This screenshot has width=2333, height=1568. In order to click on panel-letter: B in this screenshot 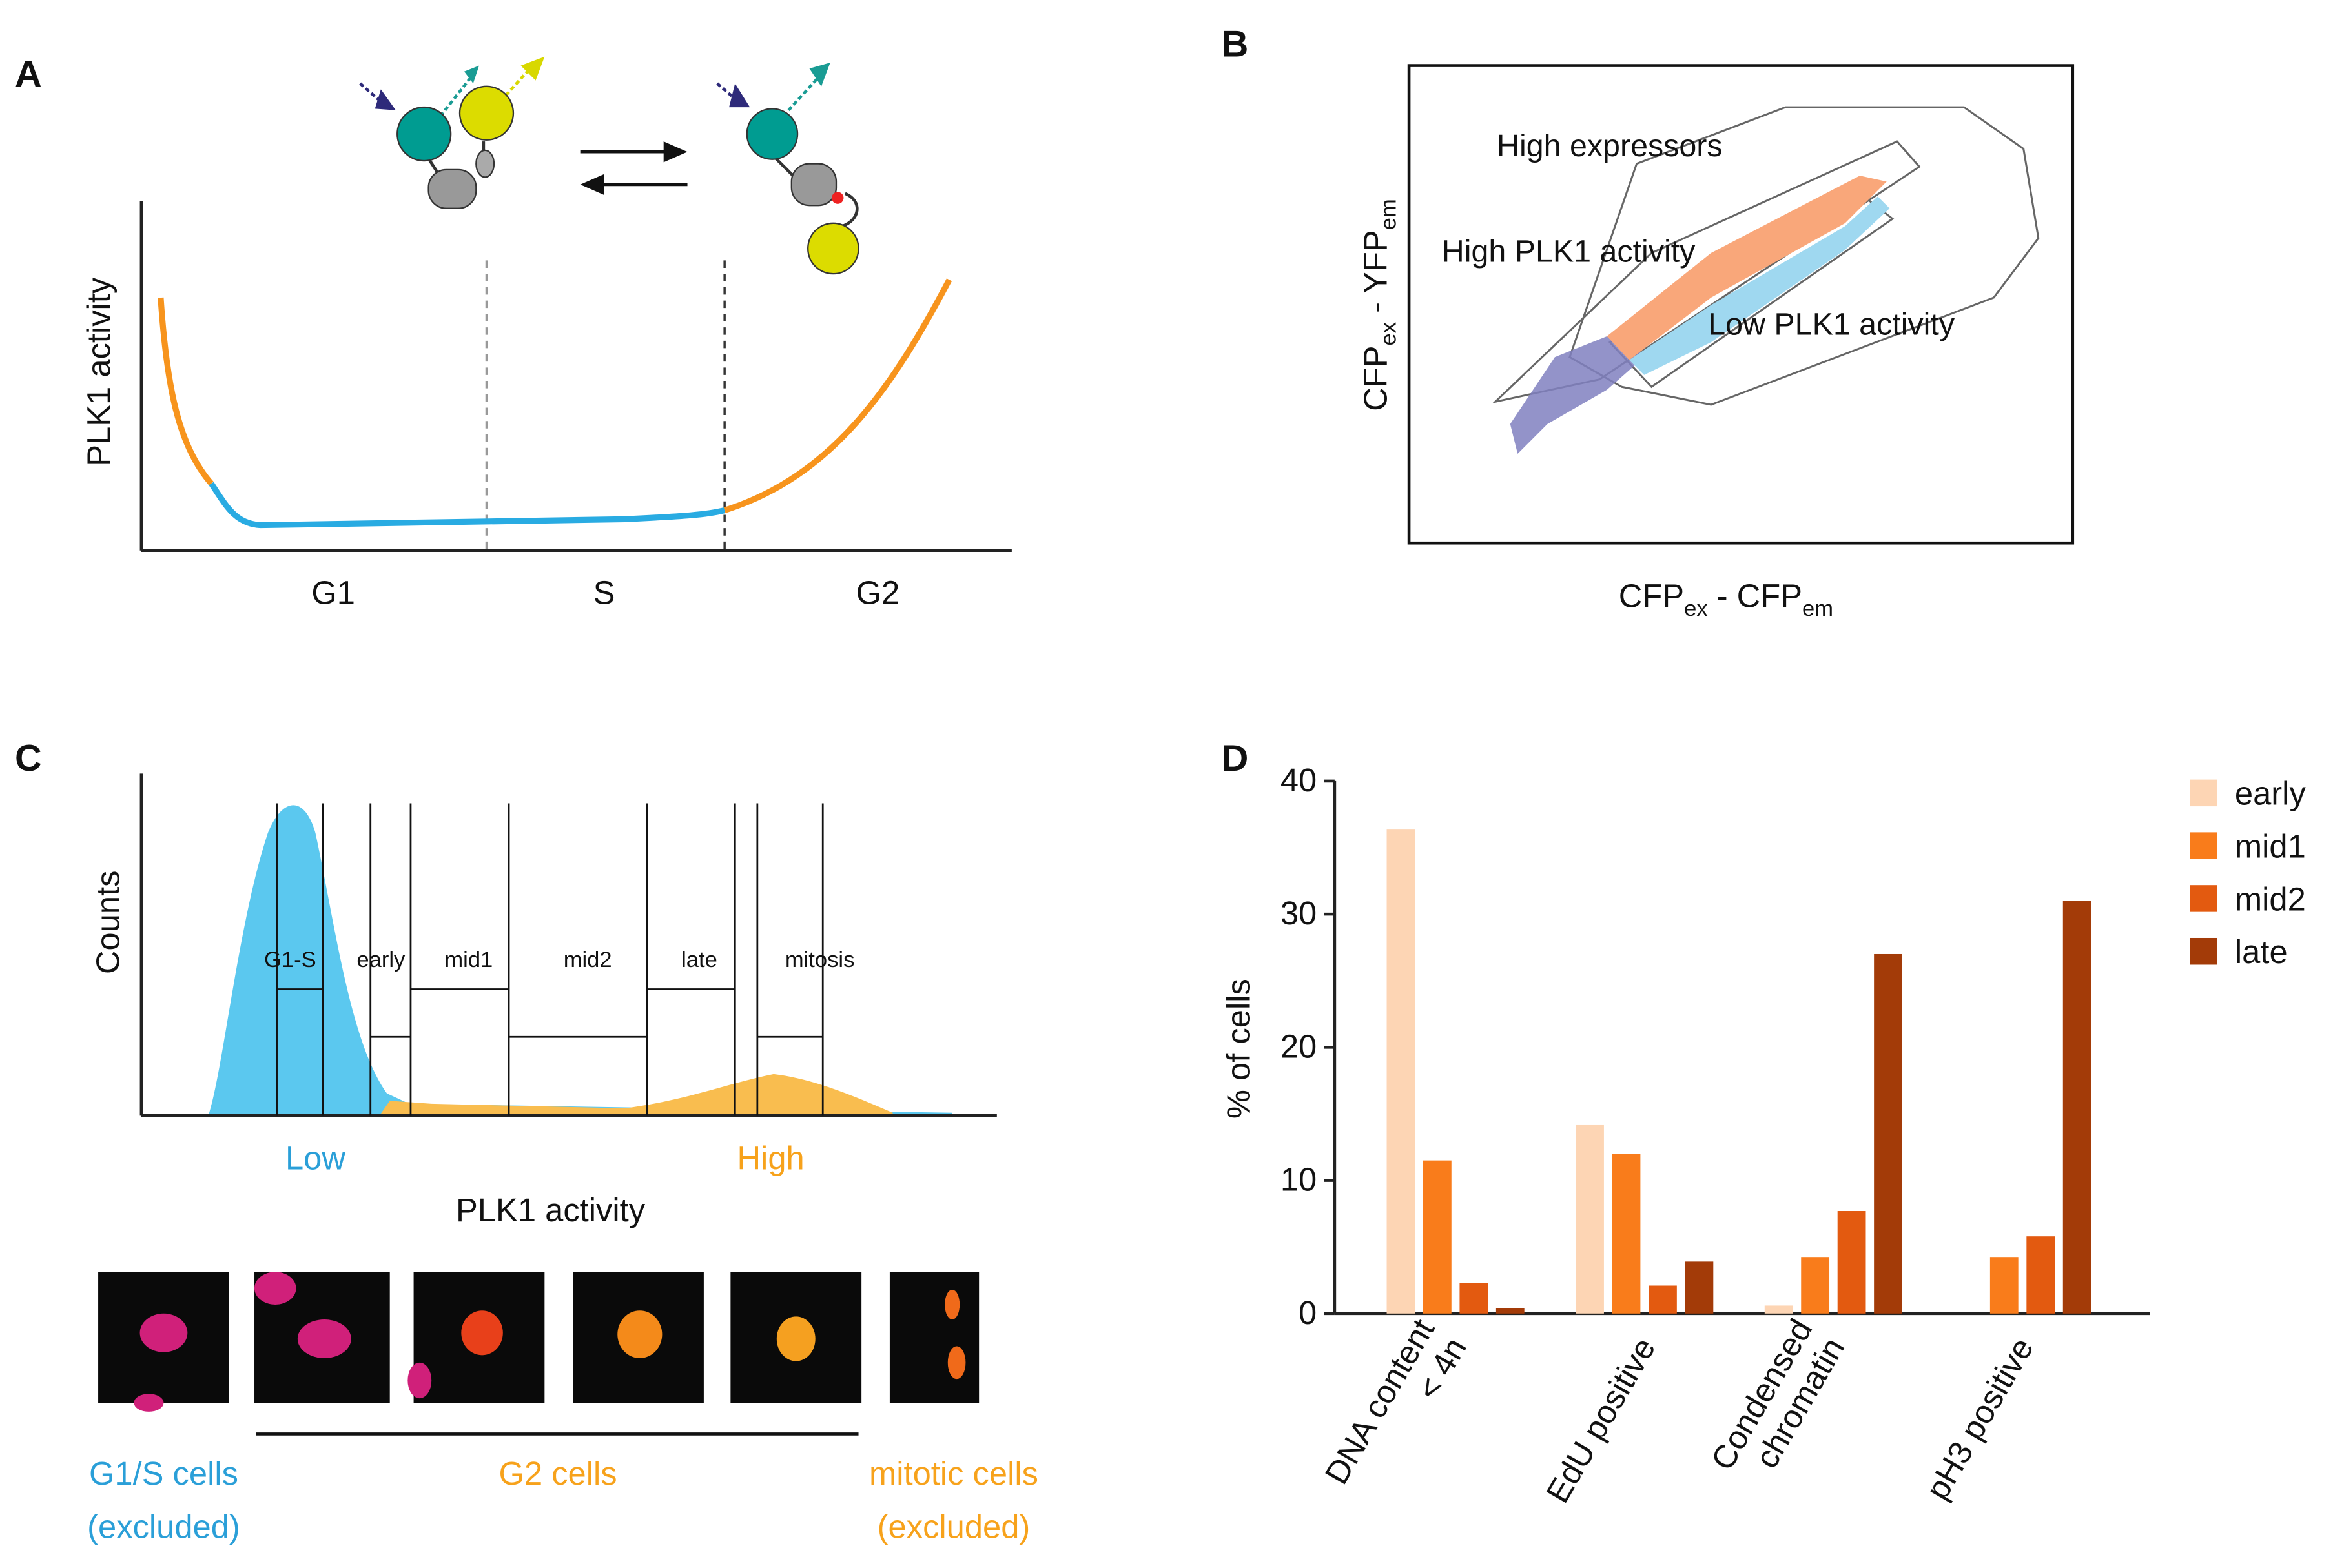, I will do `click(1235, 44)`.